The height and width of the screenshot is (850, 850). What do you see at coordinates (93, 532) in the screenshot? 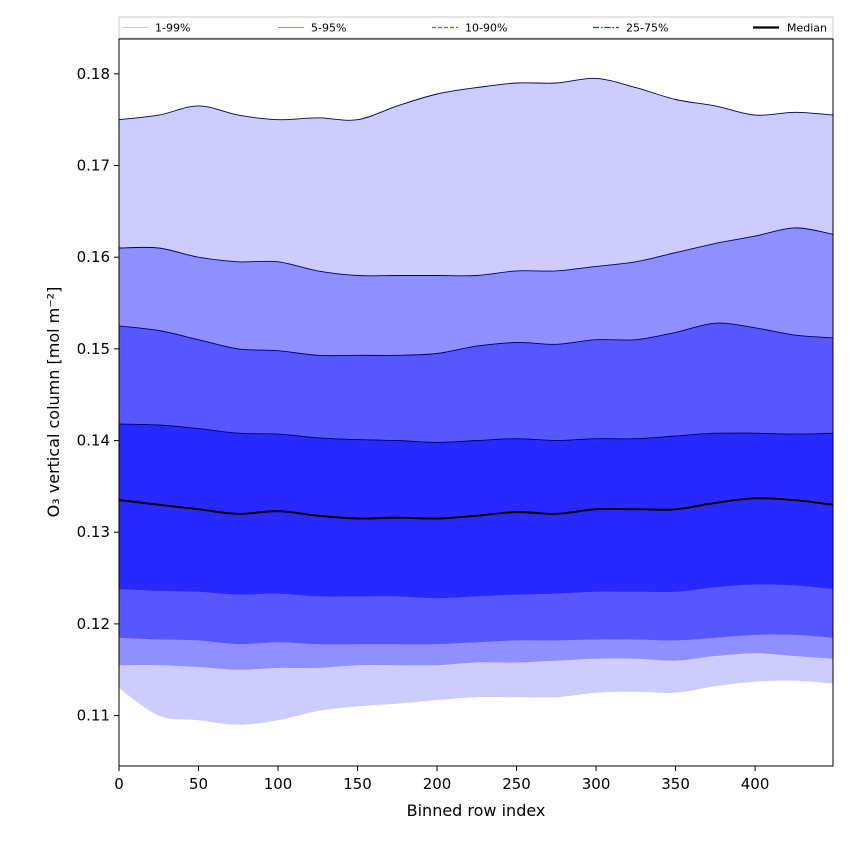
I see `y-tick-label: 0.13` at bounding box center [93, 532].